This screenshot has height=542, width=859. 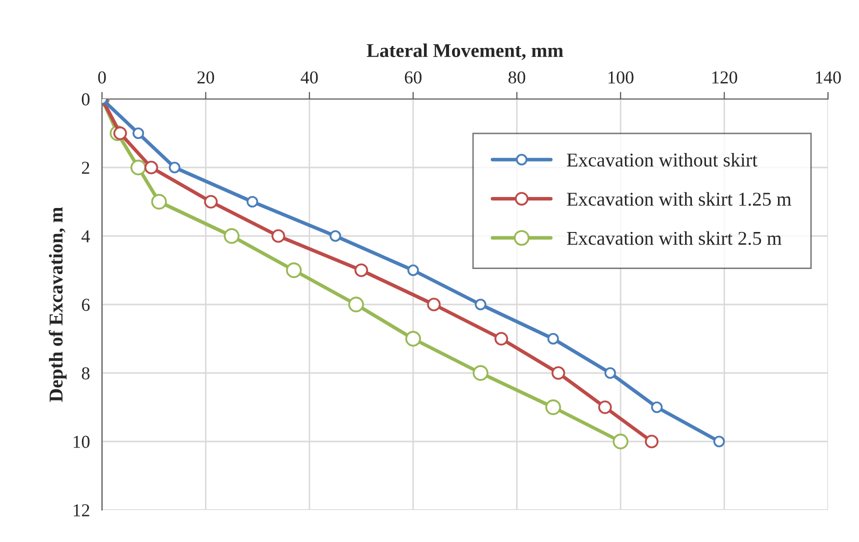 What do you see at coordinates (413, 77) in the screenshot?
I see `x-tick-label: 60` at bounding box center [413, 77].